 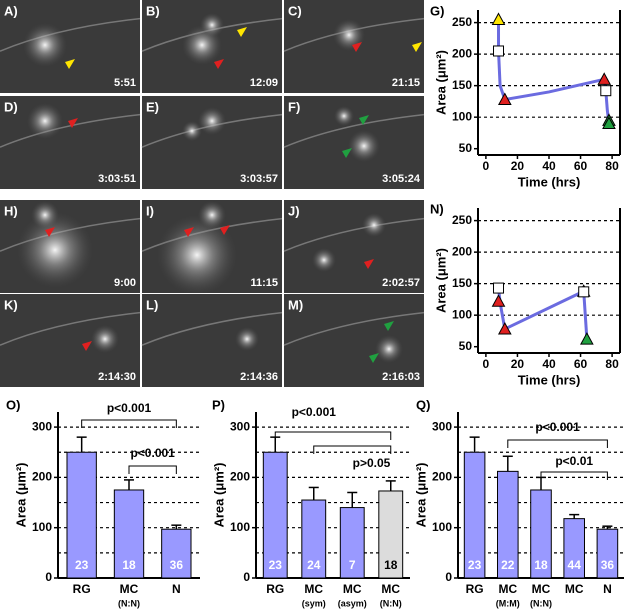 I want to click on count-label: 22, so click(x=508, y=565).